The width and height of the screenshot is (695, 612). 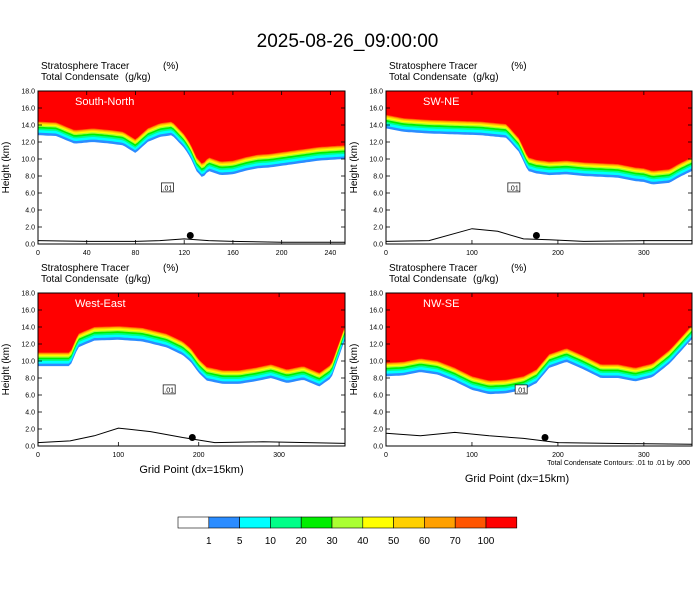 I want to click on colorbar-label: 40, so click(x=363, y=541).